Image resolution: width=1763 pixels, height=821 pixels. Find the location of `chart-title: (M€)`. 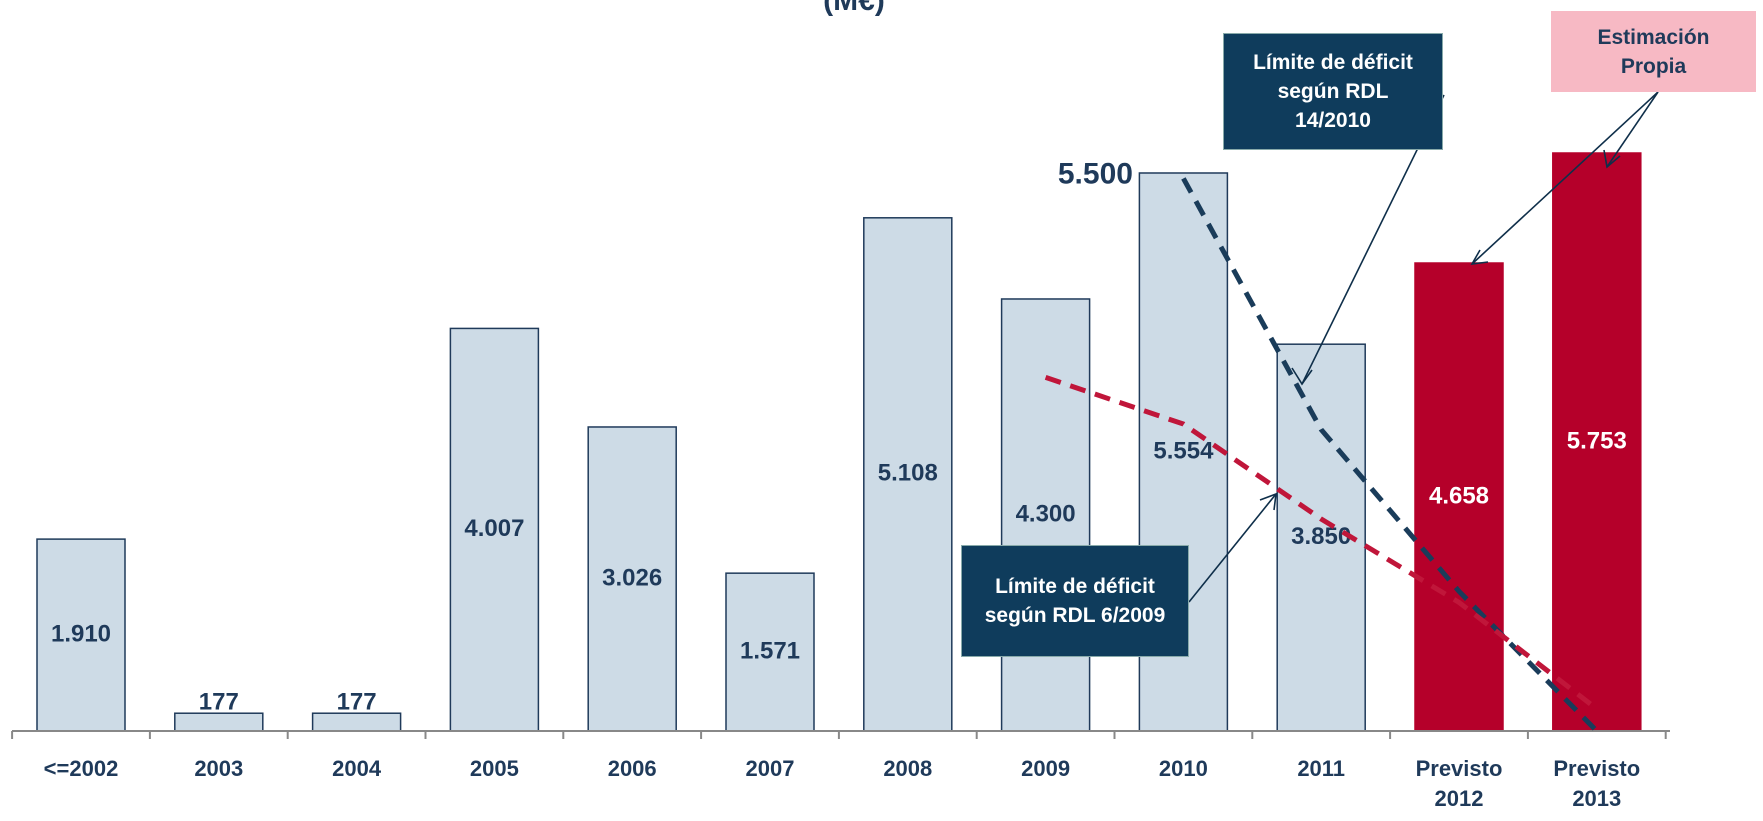

chart-title: (M€) is located at coordinates (854, 8).